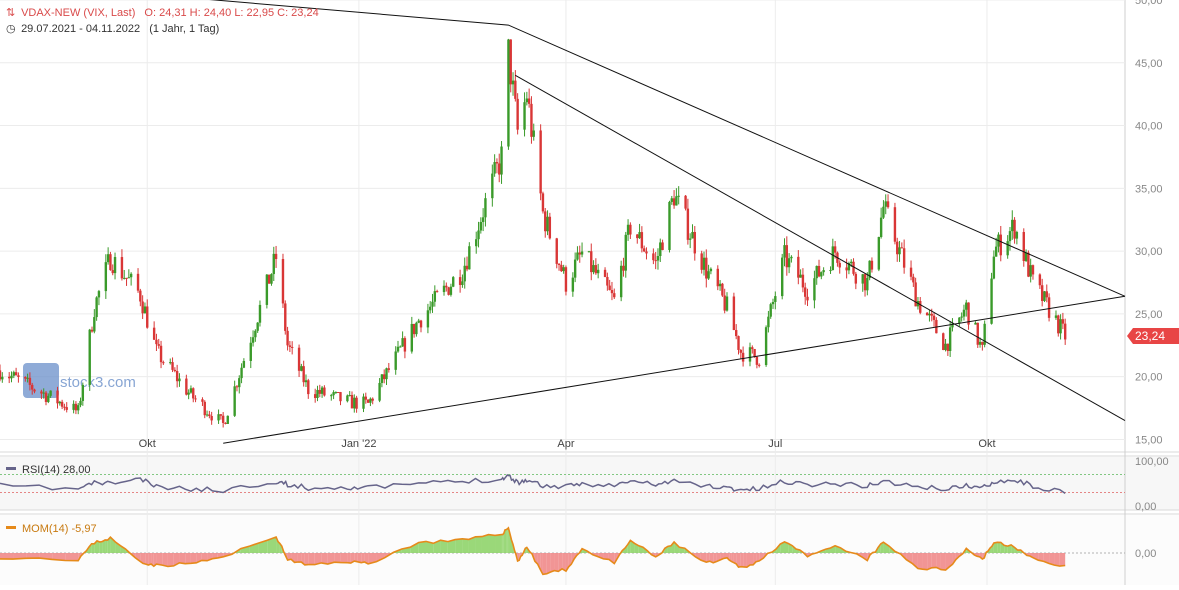  Describe the element at coordinates (11, 468) in the screenshot. I see `rsi-legend-swatch` at that location.